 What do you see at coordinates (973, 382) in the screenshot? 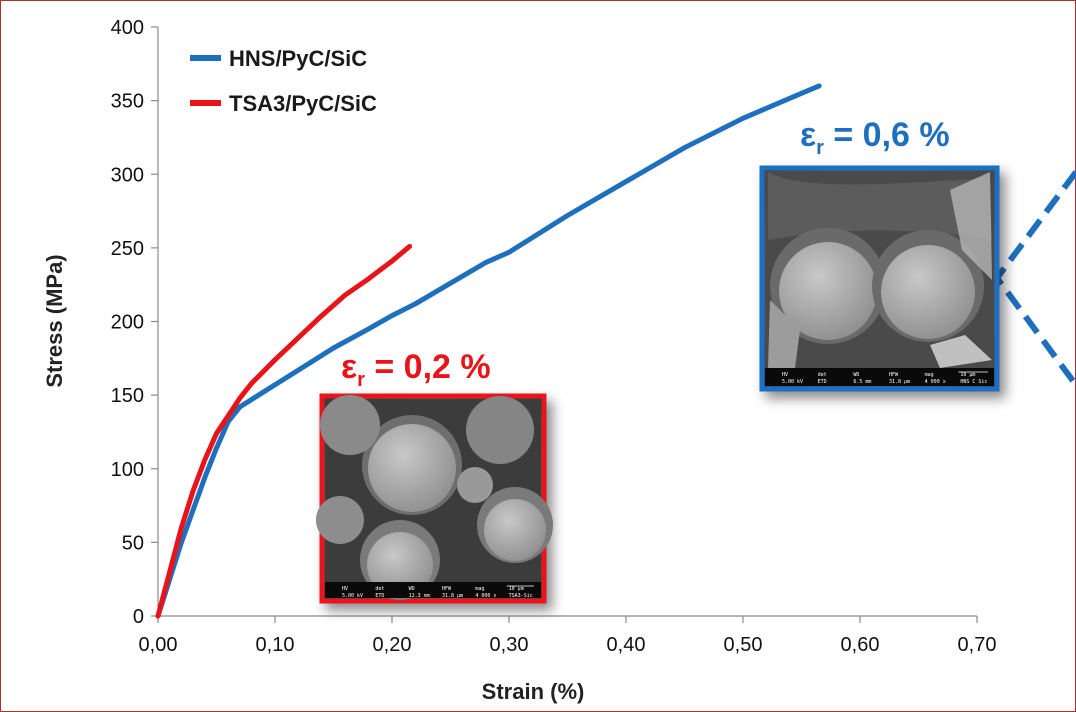
I see `sem-info-value: HNS C Sic` at bounding box center [973, 382].